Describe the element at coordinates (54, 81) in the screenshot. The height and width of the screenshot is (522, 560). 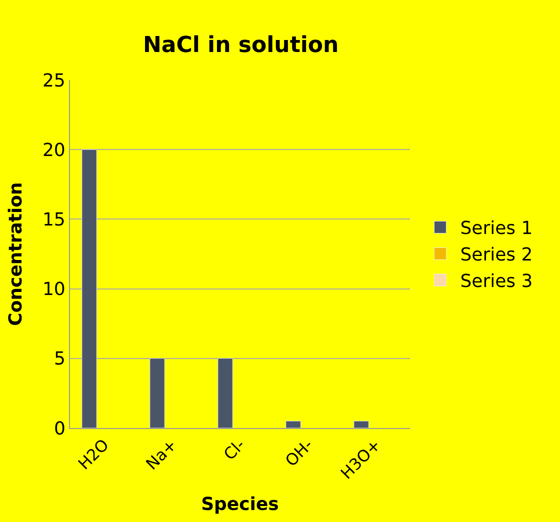
I see `y-tick-label: 25` at that location.